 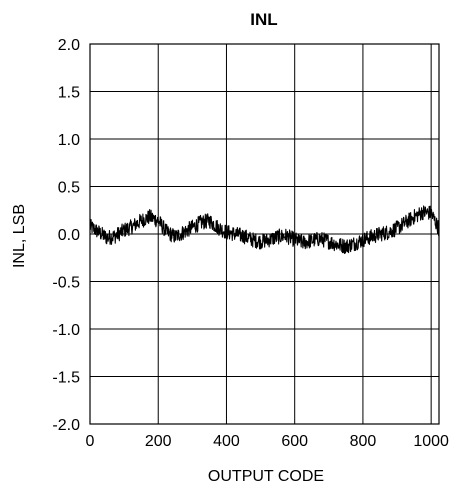 I want to click on inl-series-line, so click(x=264, y=230).